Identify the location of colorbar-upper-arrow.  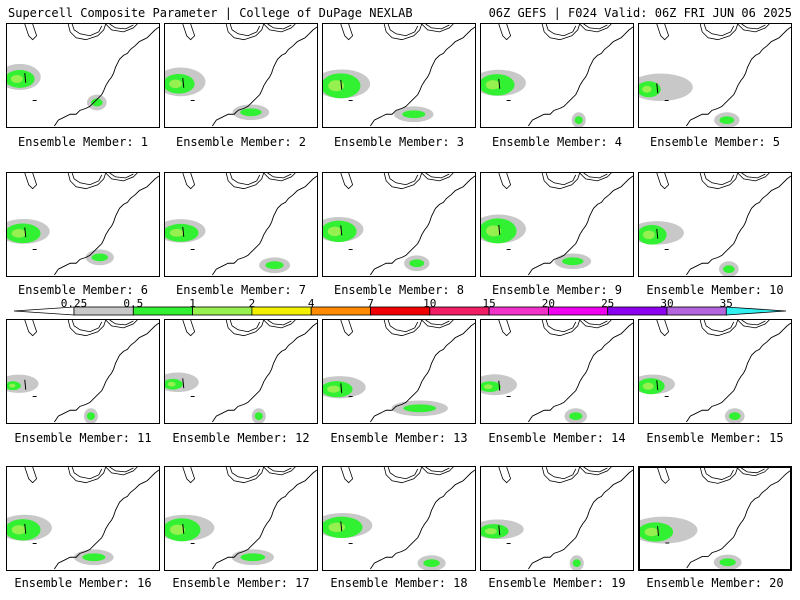
(756, 311).